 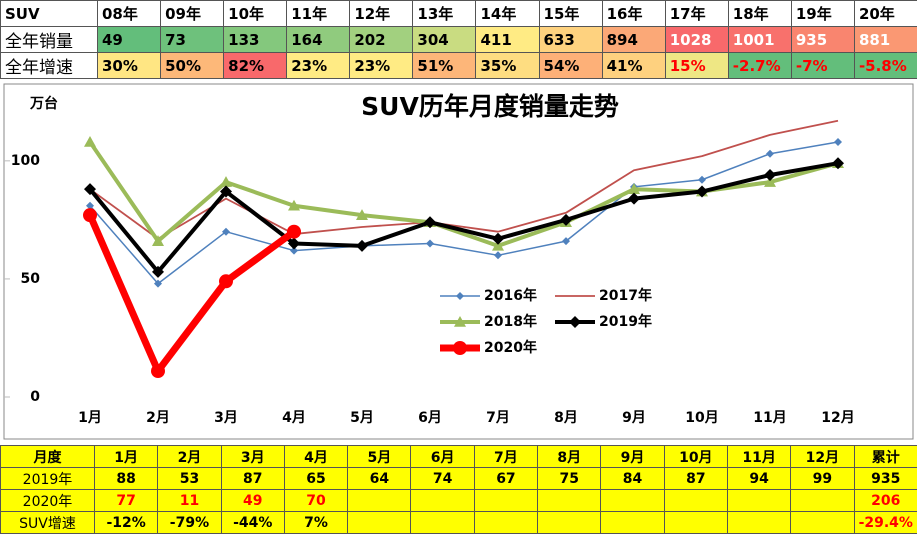 What do you see at coordinates (634, 418) in the screenshot?
I see `x-tick-label: 9月` at bounding box center [634, 418].